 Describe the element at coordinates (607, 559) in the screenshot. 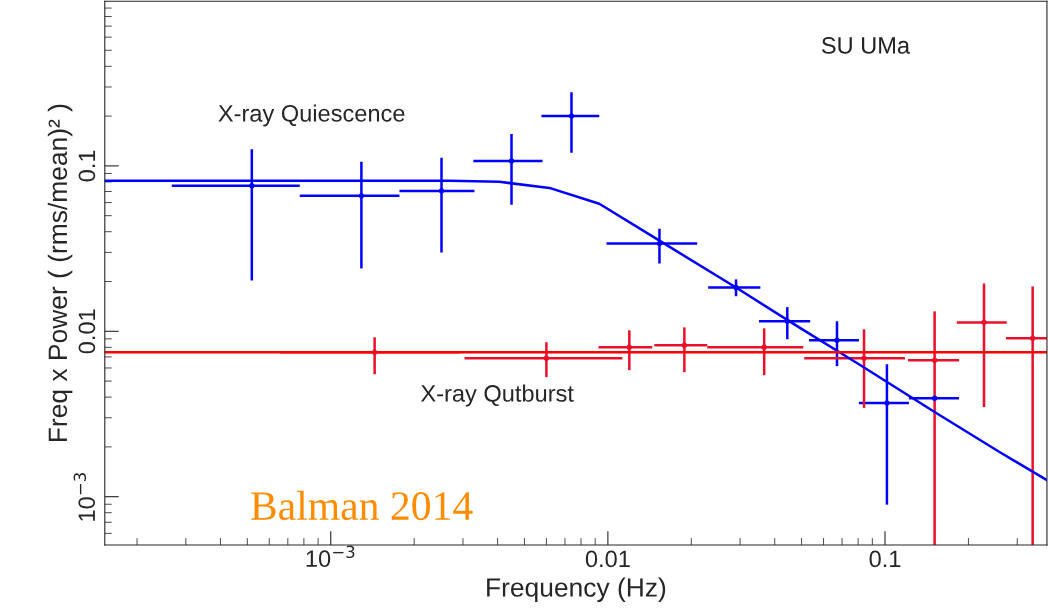

I see `x-tick-label: 0.01` at that location.